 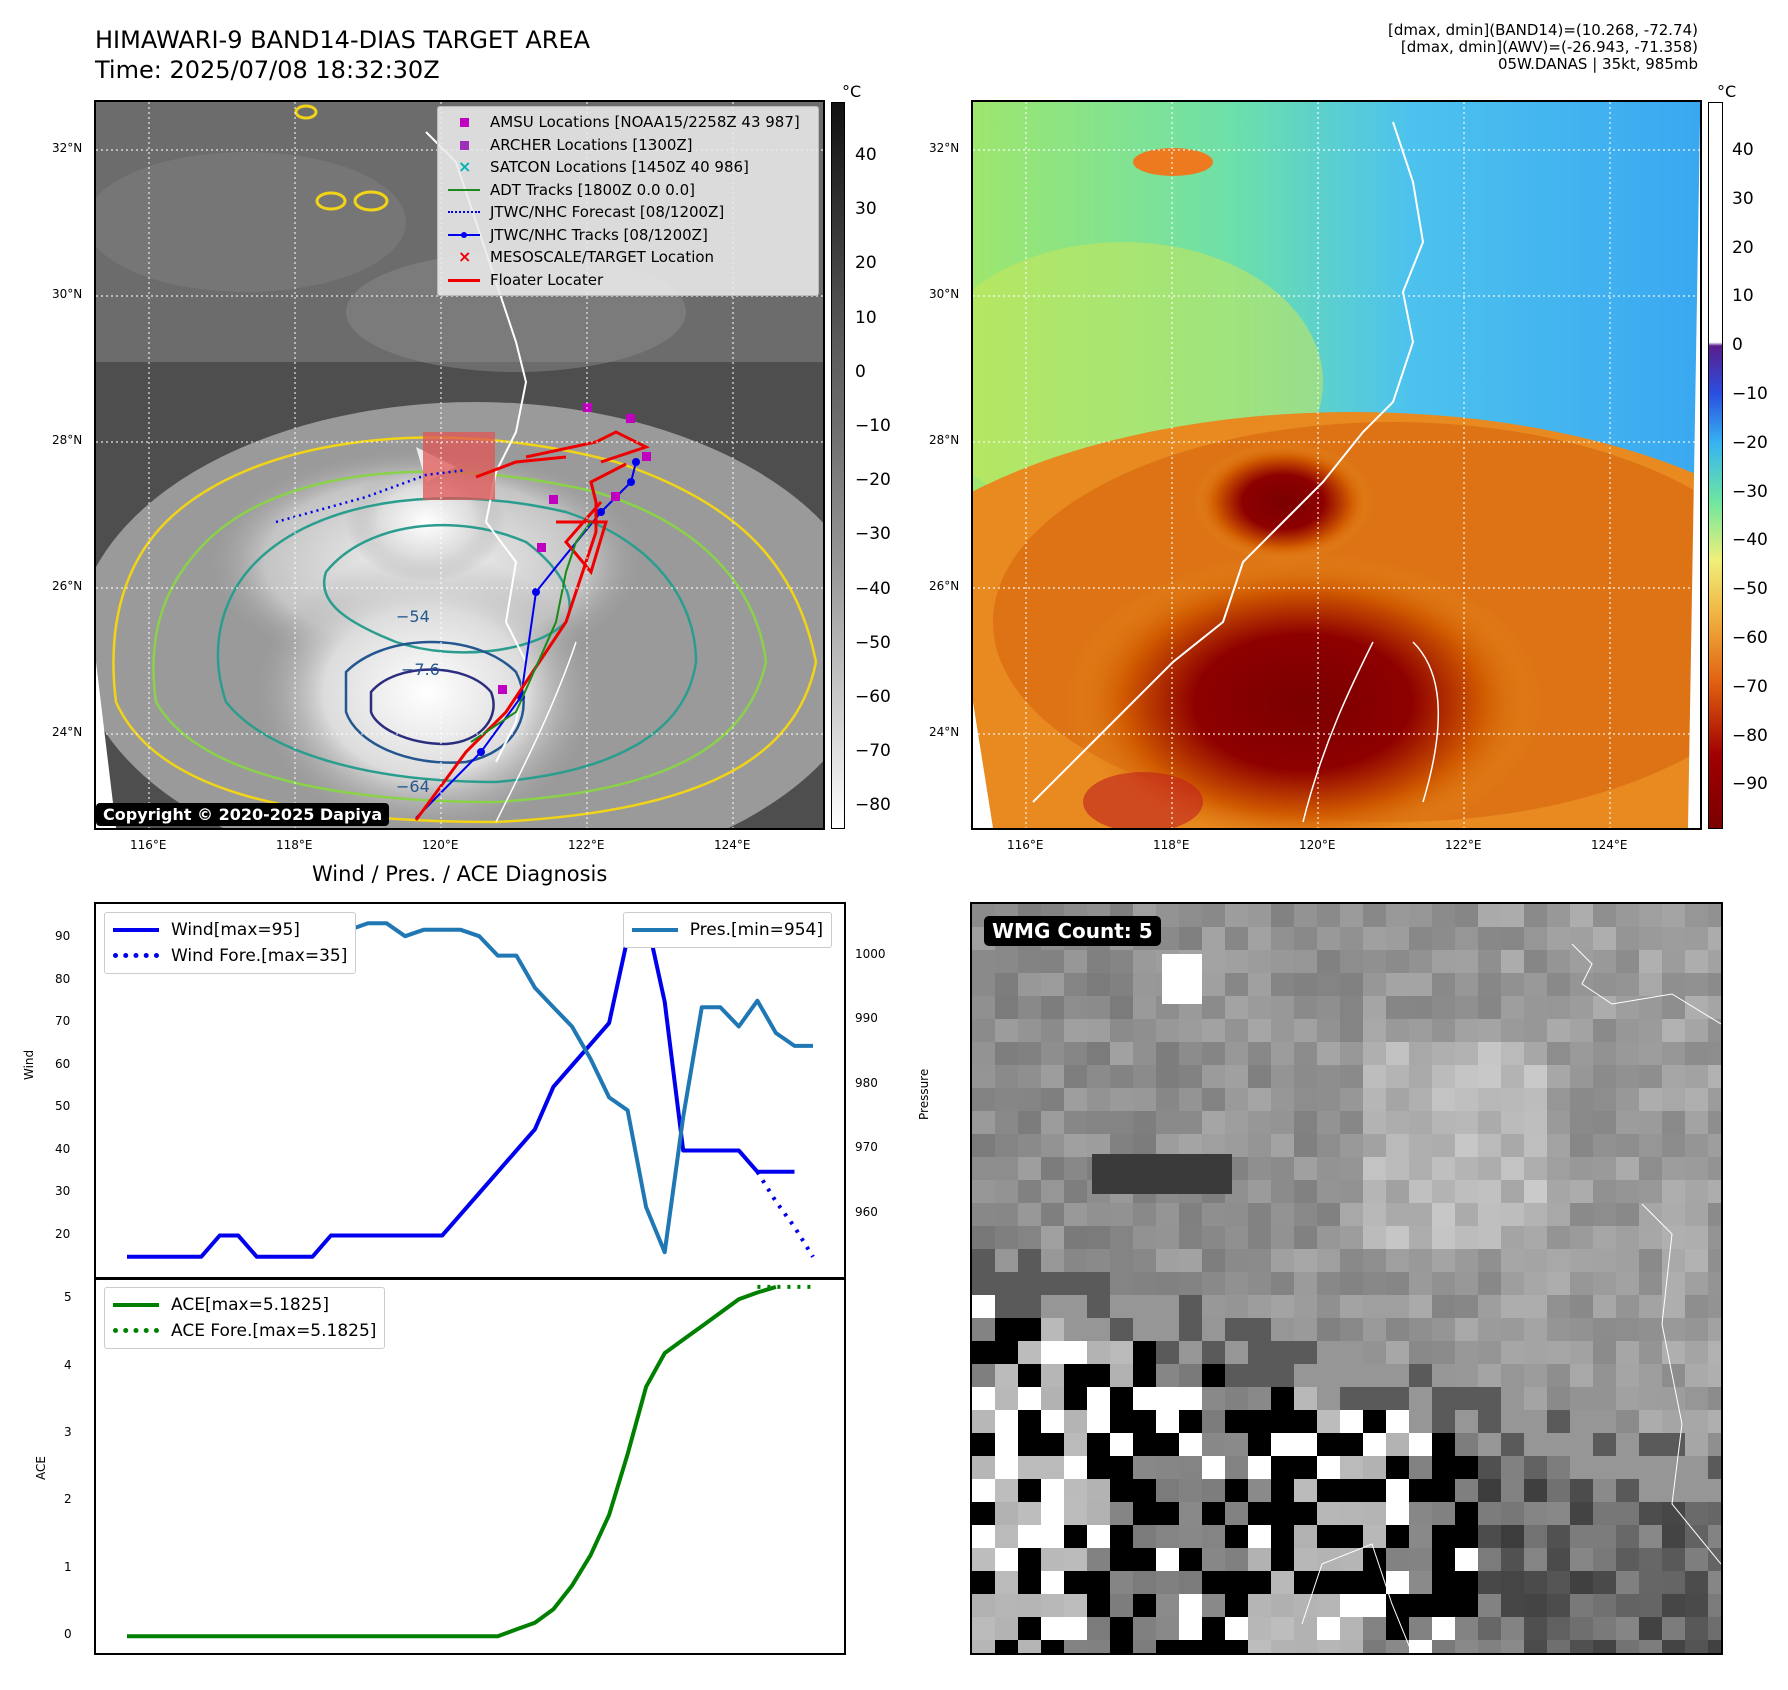 I want to click on copyright-badge: Copyright © 2020-2025 Dapiya, so click(x=243, y=814).